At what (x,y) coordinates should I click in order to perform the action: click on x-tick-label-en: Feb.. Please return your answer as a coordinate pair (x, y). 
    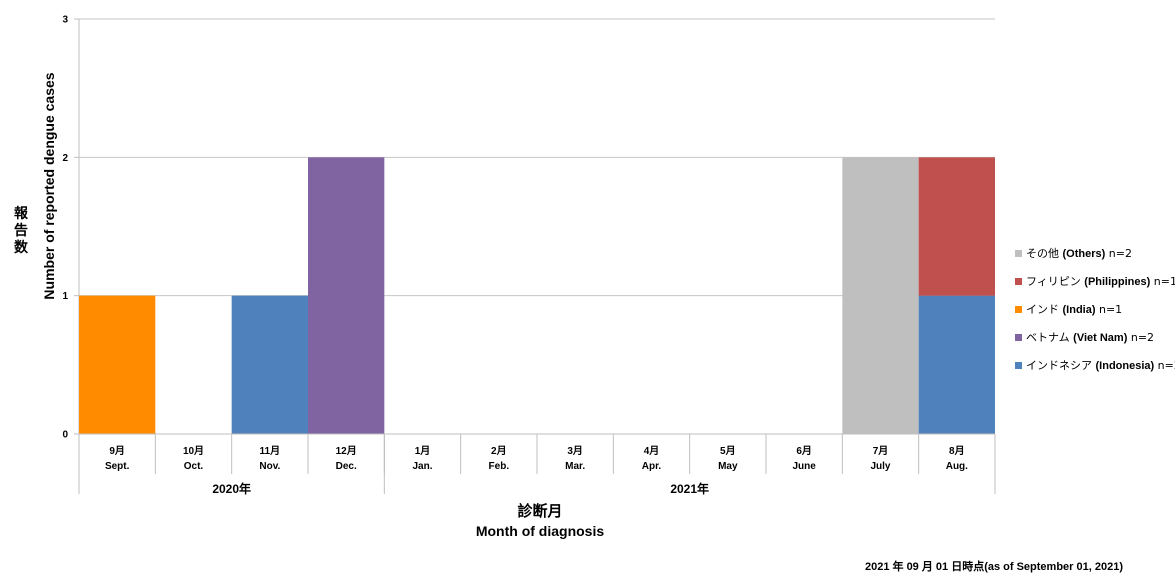
    Looking at the image, I should click on (499, 466).